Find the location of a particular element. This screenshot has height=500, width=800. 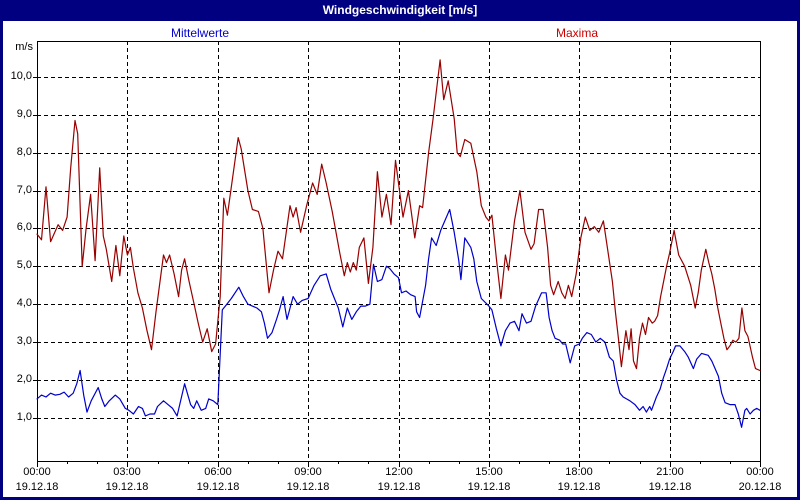

y-axis-label: 4,0 is located at coordinates (24, 303).